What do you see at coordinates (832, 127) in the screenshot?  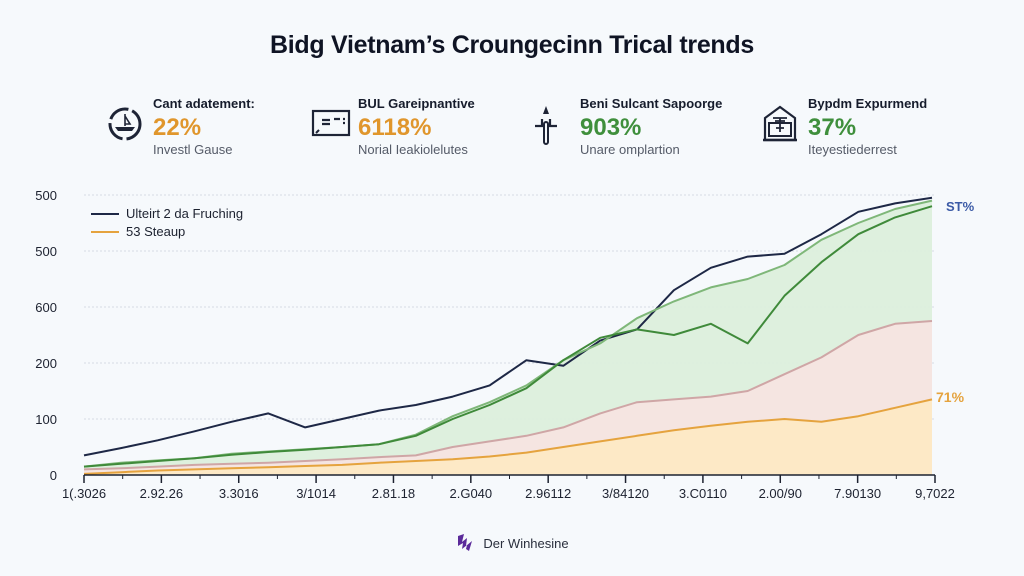 I see `kpi-value: 37%` at bounding box center [832, 127].